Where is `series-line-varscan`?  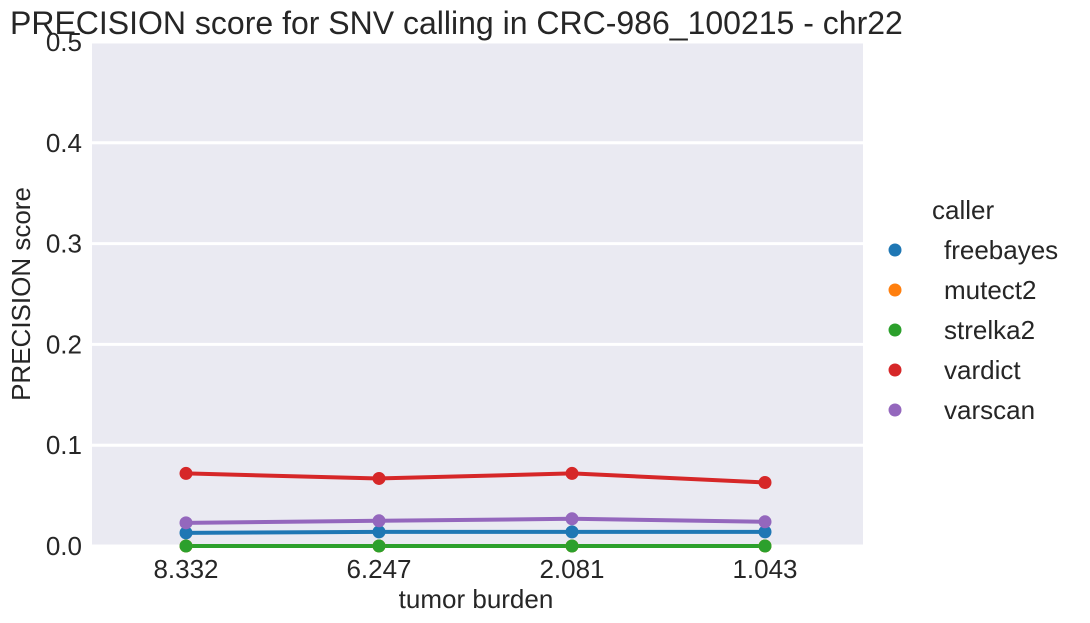 series-line-varscan is located at coordinates (475, 520).